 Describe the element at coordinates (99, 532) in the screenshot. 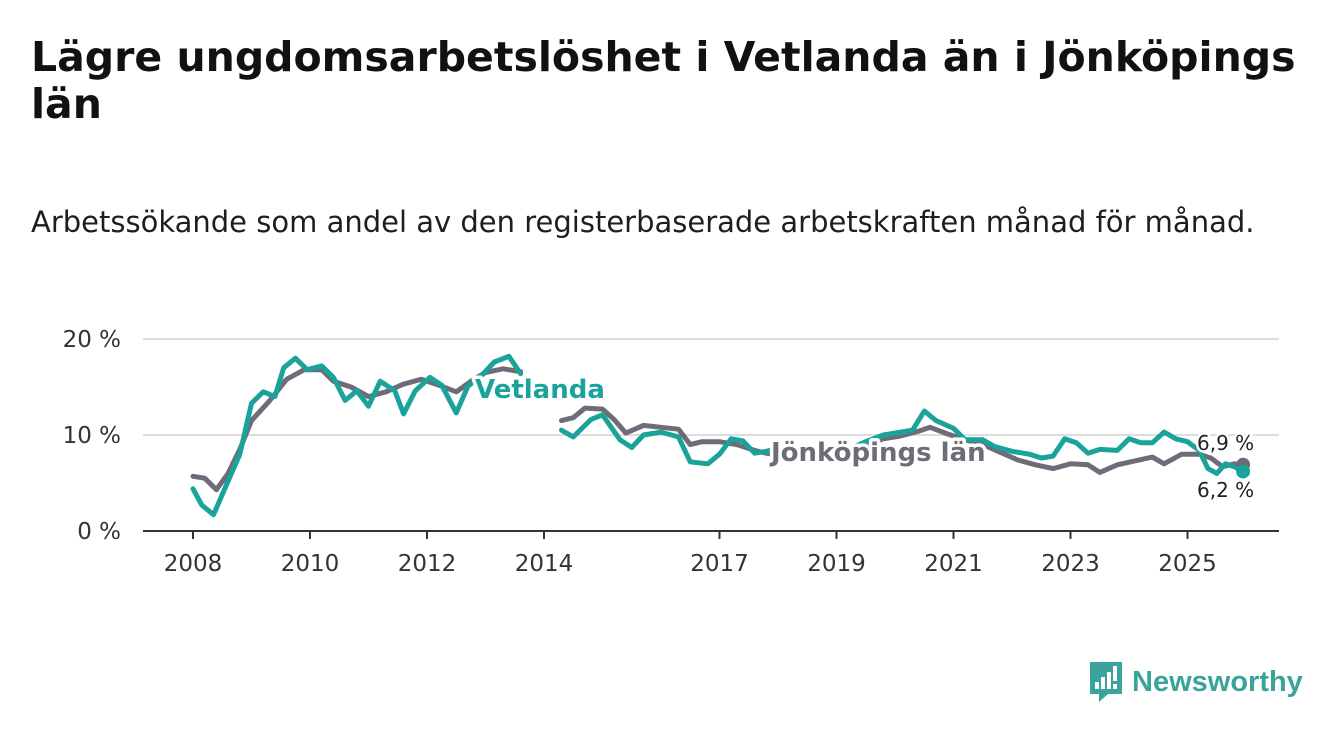

I see `y-tick-label: 0 %` at that location.